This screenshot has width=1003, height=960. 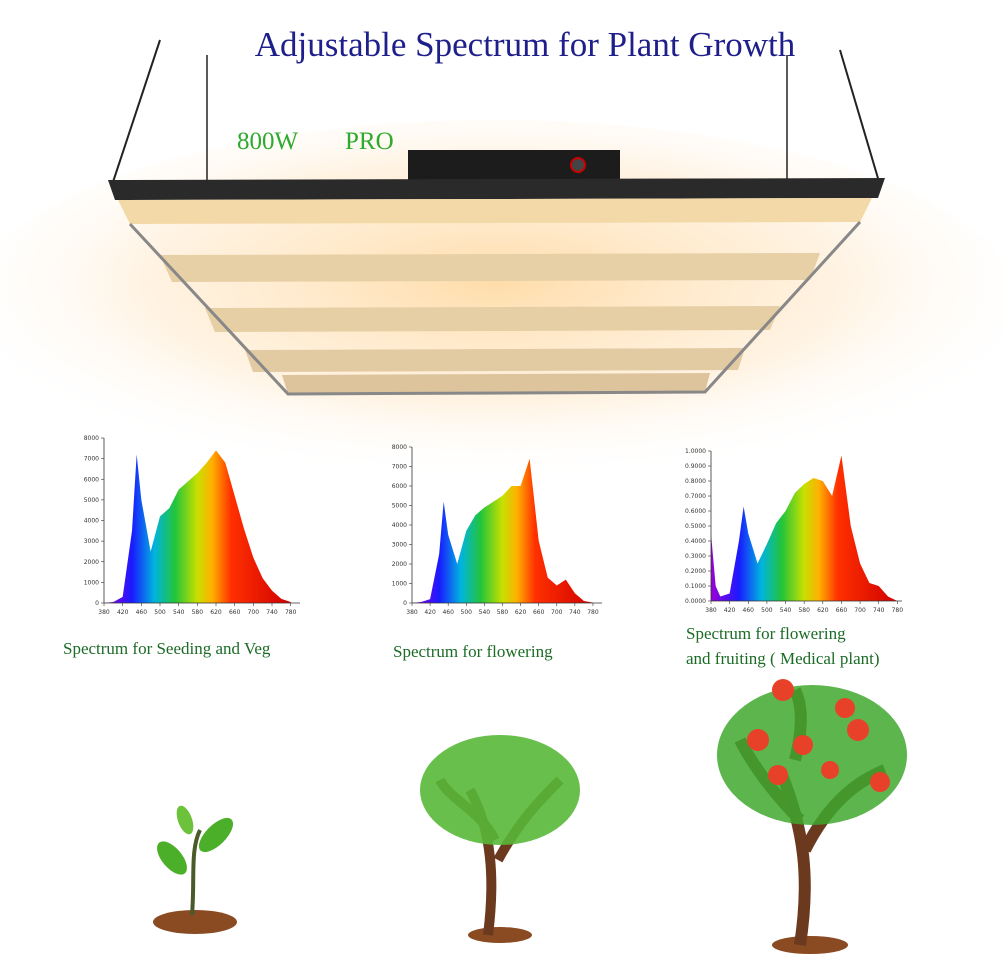 What do you see at coordinates (695, 571) in the screenshot?
I see `y-tick-label: 0.2000` at bounding box center [695, 571].